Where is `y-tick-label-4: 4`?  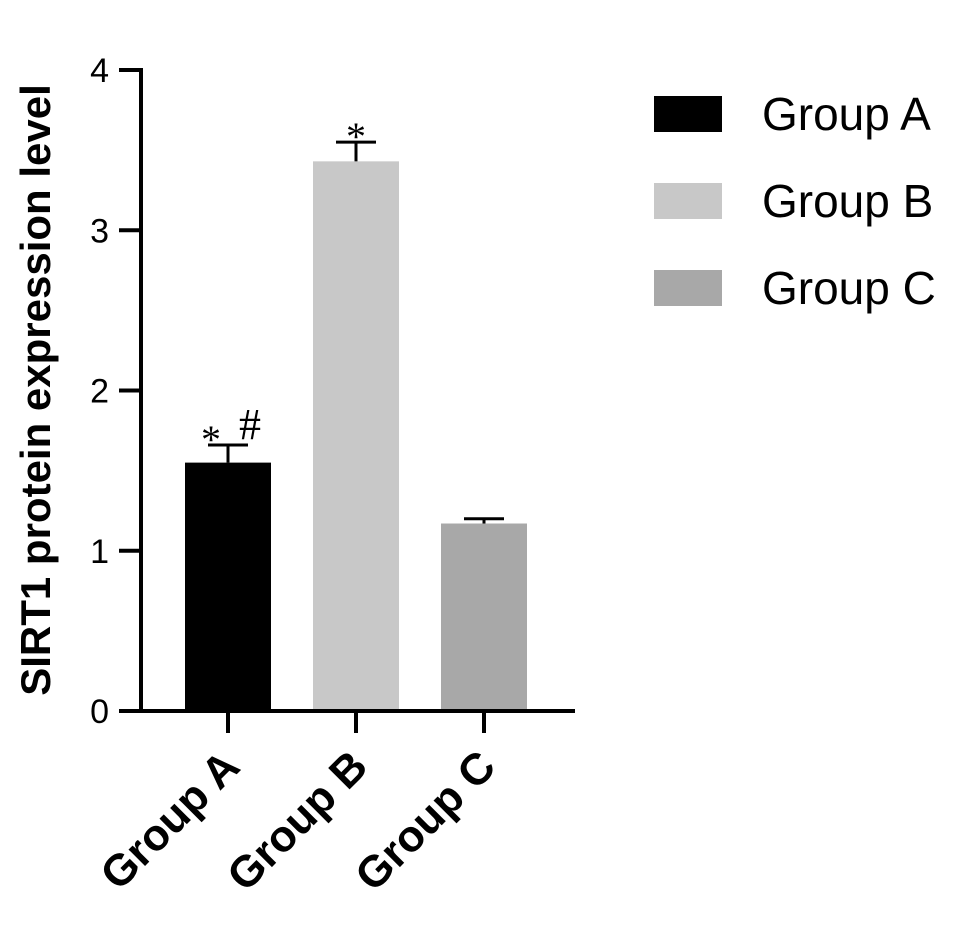
y-tick-label-4: 4 is located at coordinates (99, 71).